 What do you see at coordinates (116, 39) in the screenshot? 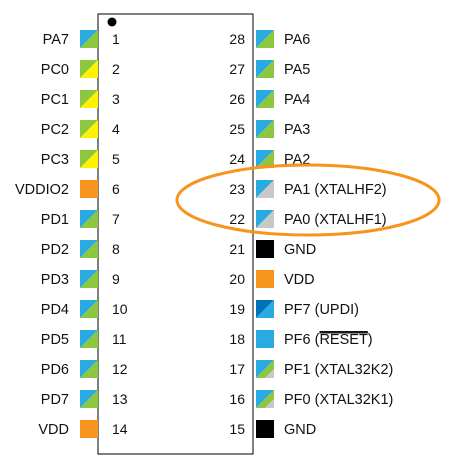
I see `pin-number: 1` at bounding box center [116, 39].